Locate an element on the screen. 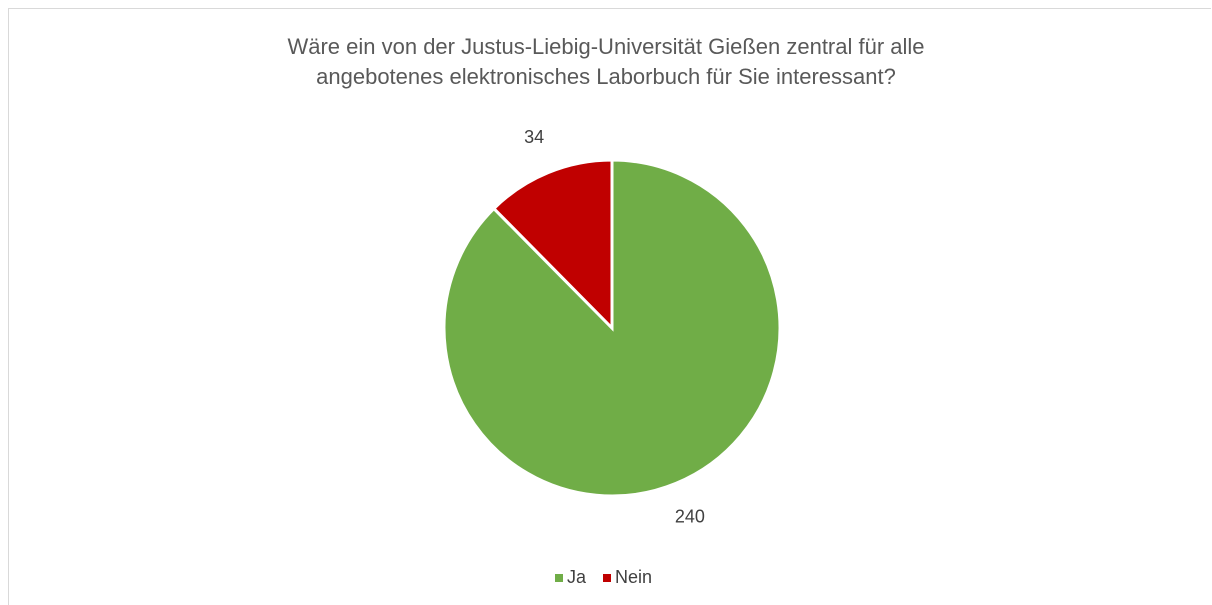 The height and width of the screenshot is (605, 1212). legend-label: Ja is located at coordinates (577, 577).